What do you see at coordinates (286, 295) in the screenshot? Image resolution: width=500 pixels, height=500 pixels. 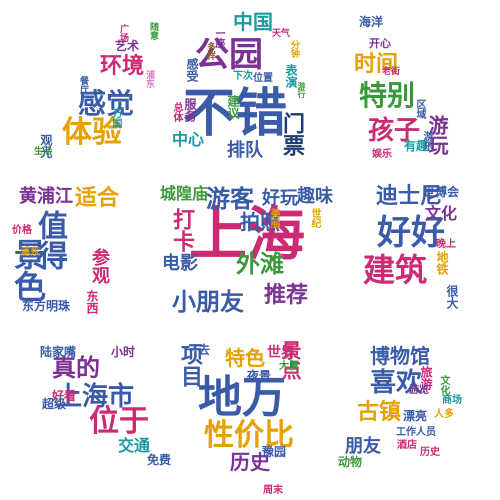 I see `cloud-word: 推荐` at bounding box center [286, 295].